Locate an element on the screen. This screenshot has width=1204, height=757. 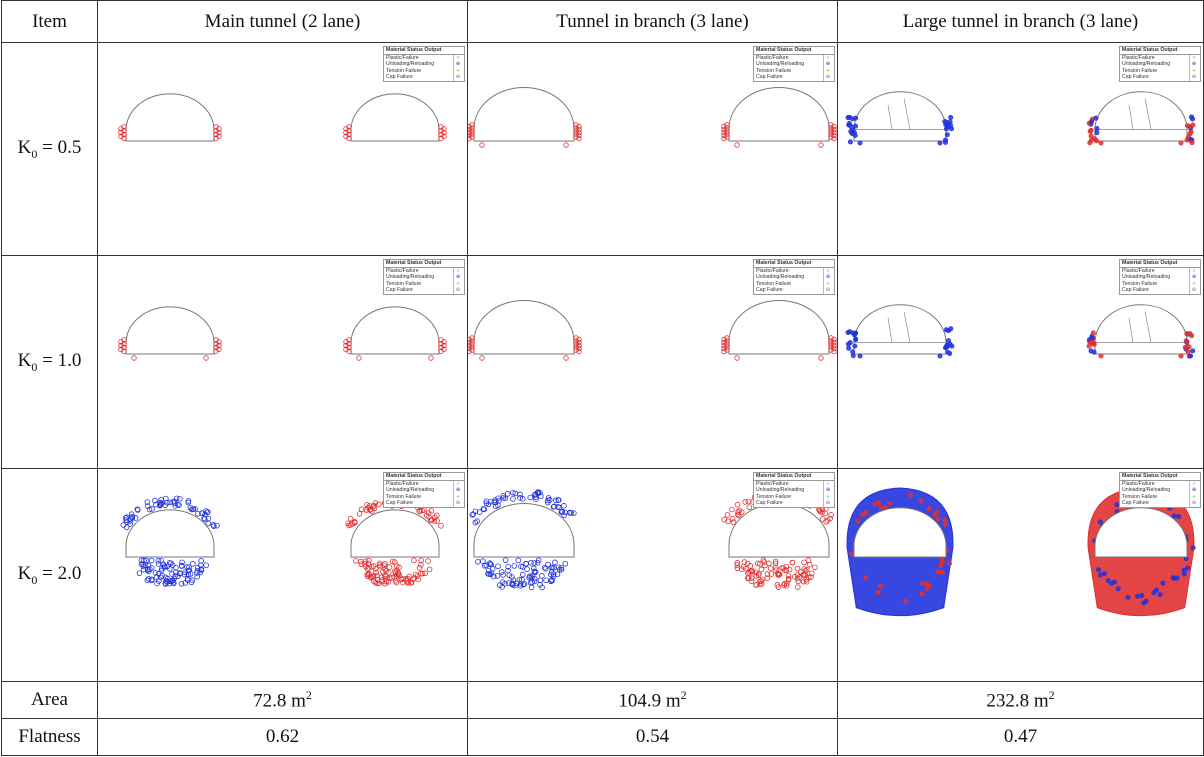
area-main: 72.8 m2 is located at coordinates (282, 700).